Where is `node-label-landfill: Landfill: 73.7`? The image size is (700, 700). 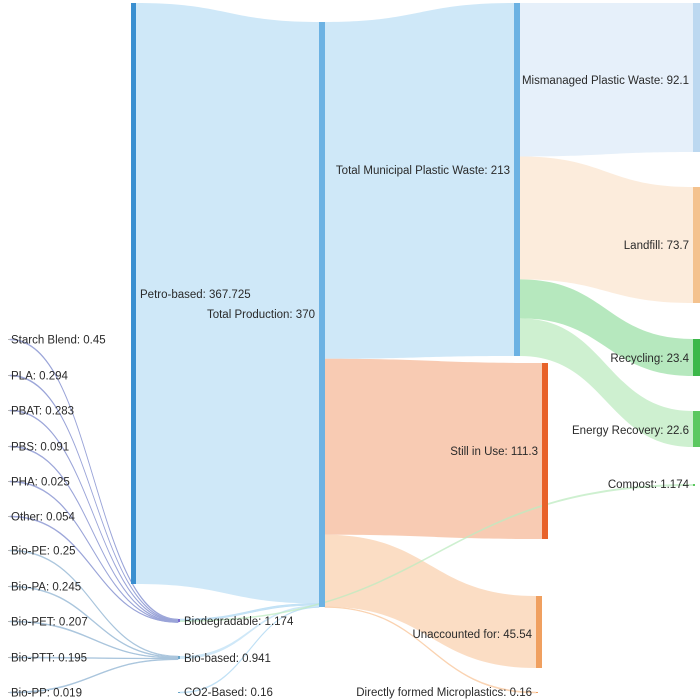 node-label-landfill: Landfill: 73.7 is located at coordinates (656, 246).